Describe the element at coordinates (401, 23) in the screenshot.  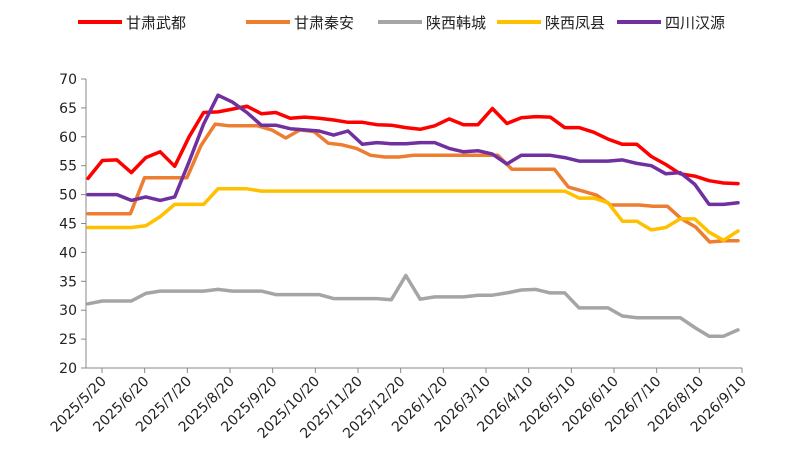
I see `legend: 甘肃武都 甘肃秦安 陕西韩城 陕西凤县 四川汉源` at that location.